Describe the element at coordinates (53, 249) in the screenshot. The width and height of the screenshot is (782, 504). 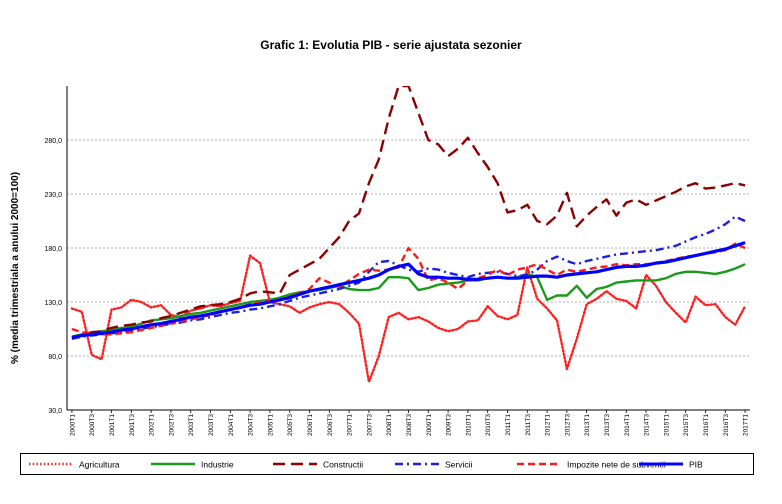
I see `y-tick-label: 180,0` at that location.